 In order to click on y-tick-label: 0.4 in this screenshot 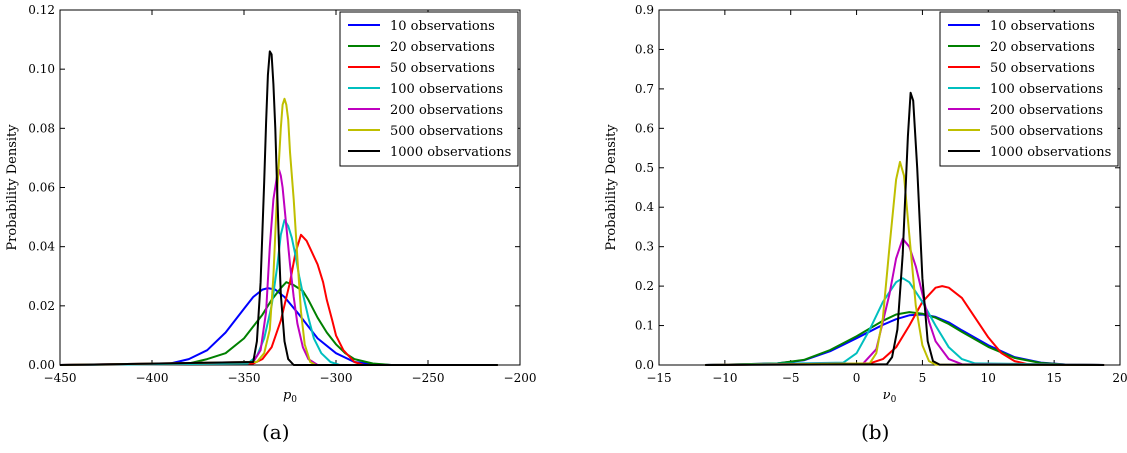, I will do `click(644, 207)`.